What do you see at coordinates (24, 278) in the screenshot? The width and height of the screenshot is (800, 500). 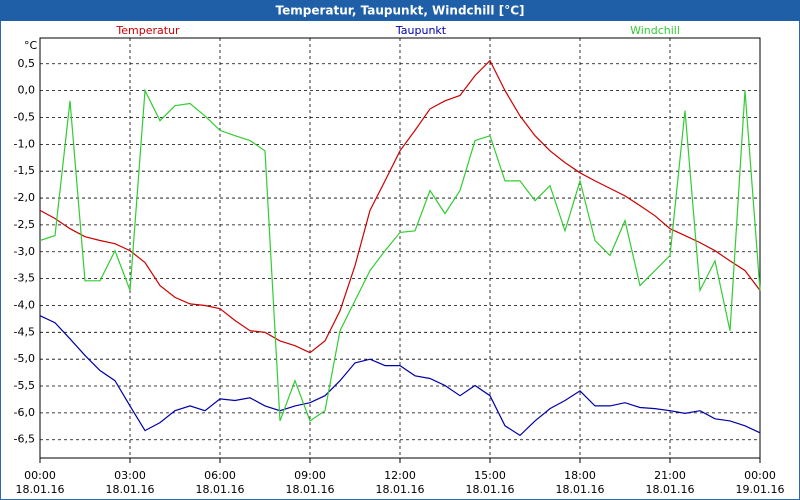 I see `y-tick-label: -3,5` at bounding box center [24, 278].